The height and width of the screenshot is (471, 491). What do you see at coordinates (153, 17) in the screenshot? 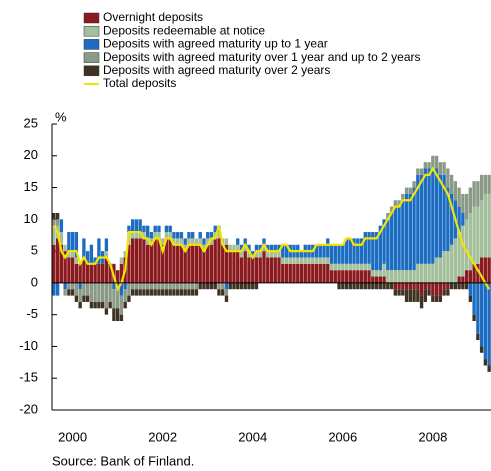
I see `legend-label: Overnight deposits` at bounding box center [153, 17].